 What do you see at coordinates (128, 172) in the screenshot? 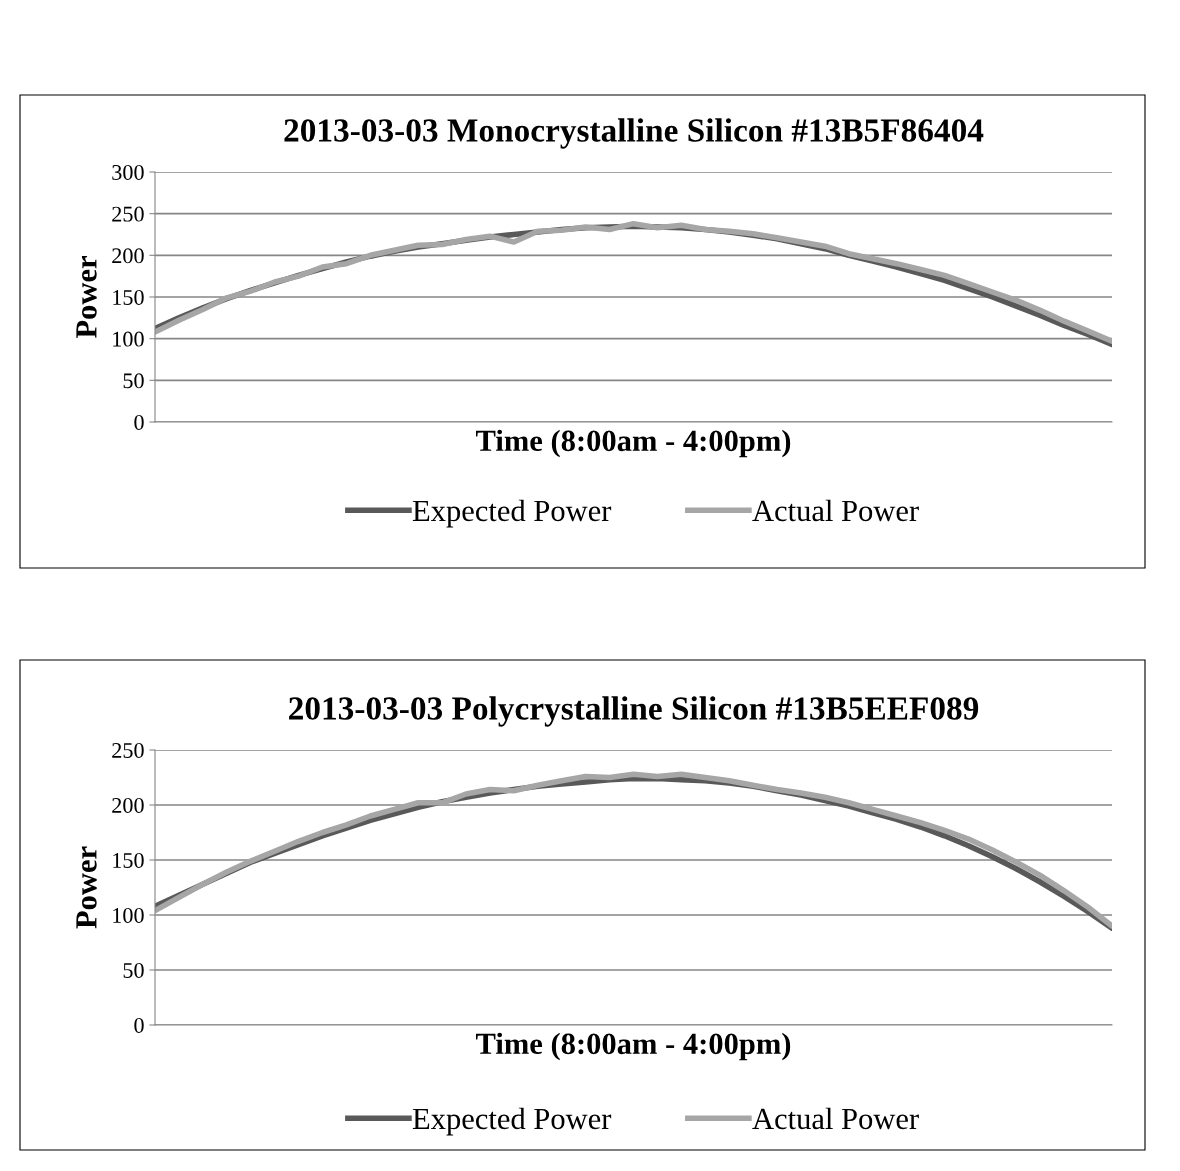
I see `y-tick-label: 300` at bounding box center [128, 172].